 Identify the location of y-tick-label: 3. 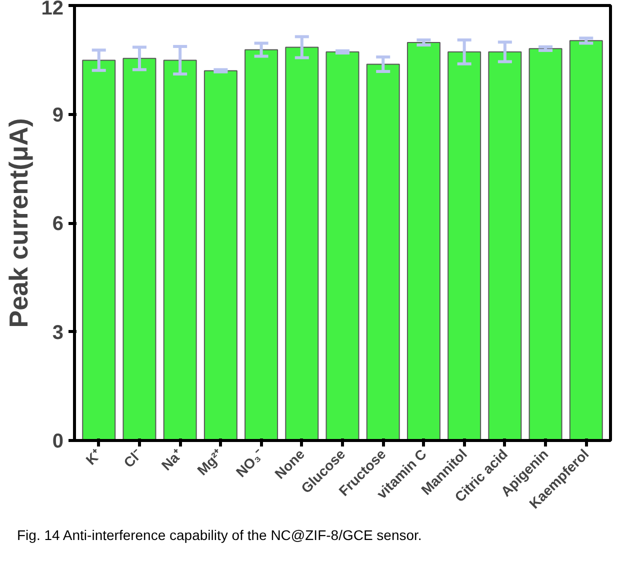
(58, 333).